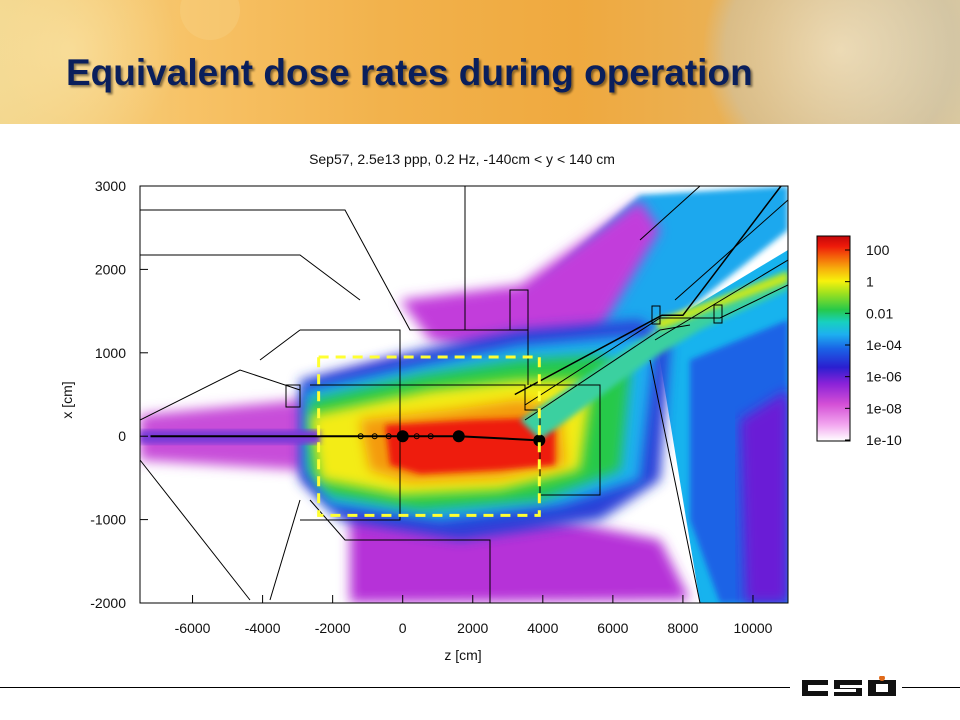  Describe the element at coordinates (884, 345) in the screenshot. I see `colorbar-label: 1e-04` at that location.